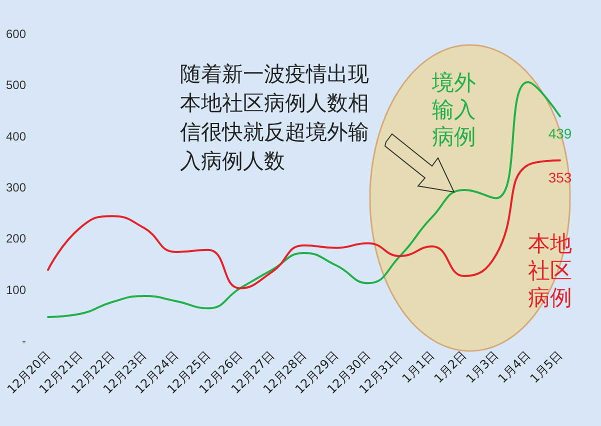 Image resolution: width=601 pixels, height=426 pixels. Describe the element at coordinates (16, 136) in the screenshot. I see `y-tick-label: 400` at that location.